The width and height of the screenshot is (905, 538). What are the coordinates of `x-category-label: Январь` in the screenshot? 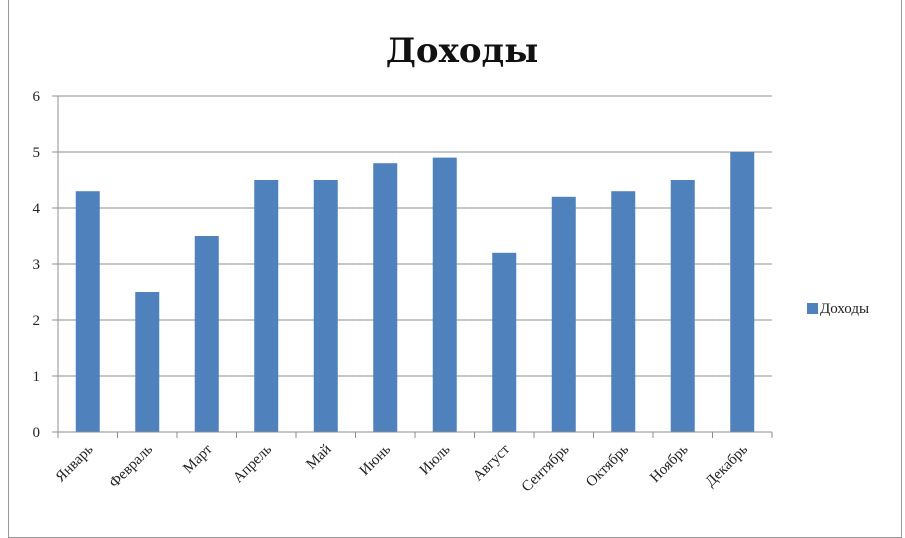 It's located at (75, 463).